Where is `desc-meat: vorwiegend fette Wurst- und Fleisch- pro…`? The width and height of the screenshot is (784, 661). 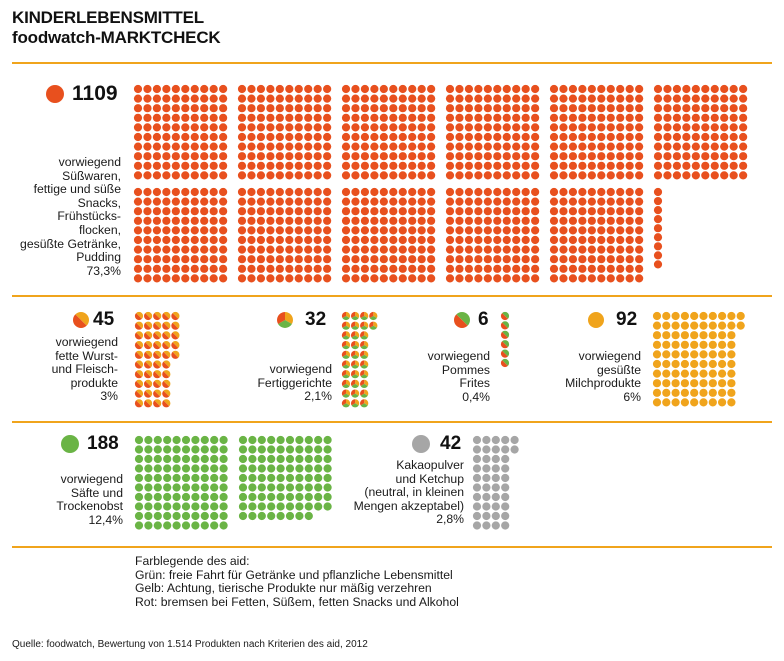
desc-meat: vorwiegend fette Wurst- und Fleisch- pro… is located at coordinates (84, 369).